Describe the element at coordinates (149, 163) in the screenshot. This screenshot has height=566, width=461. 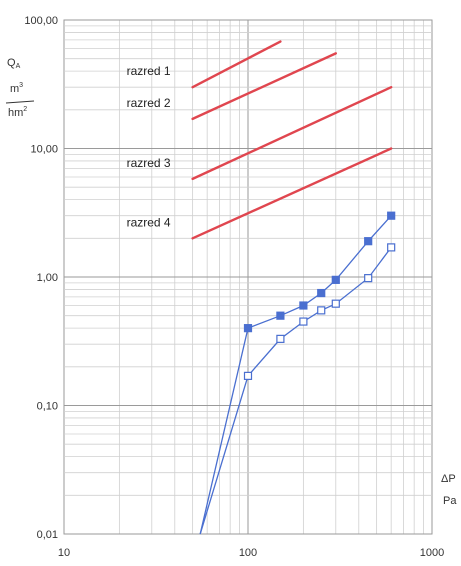
I see `class-label: razred 3` at that location.